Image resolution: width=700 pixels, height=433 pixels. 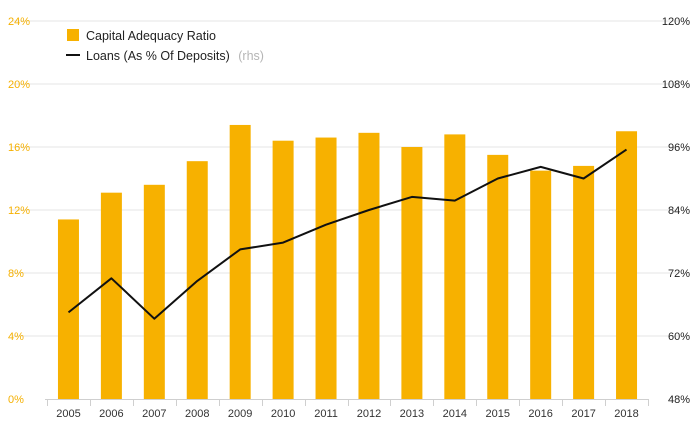 I want to click on left-tick-label: 4%, so click(x=16, y=337).